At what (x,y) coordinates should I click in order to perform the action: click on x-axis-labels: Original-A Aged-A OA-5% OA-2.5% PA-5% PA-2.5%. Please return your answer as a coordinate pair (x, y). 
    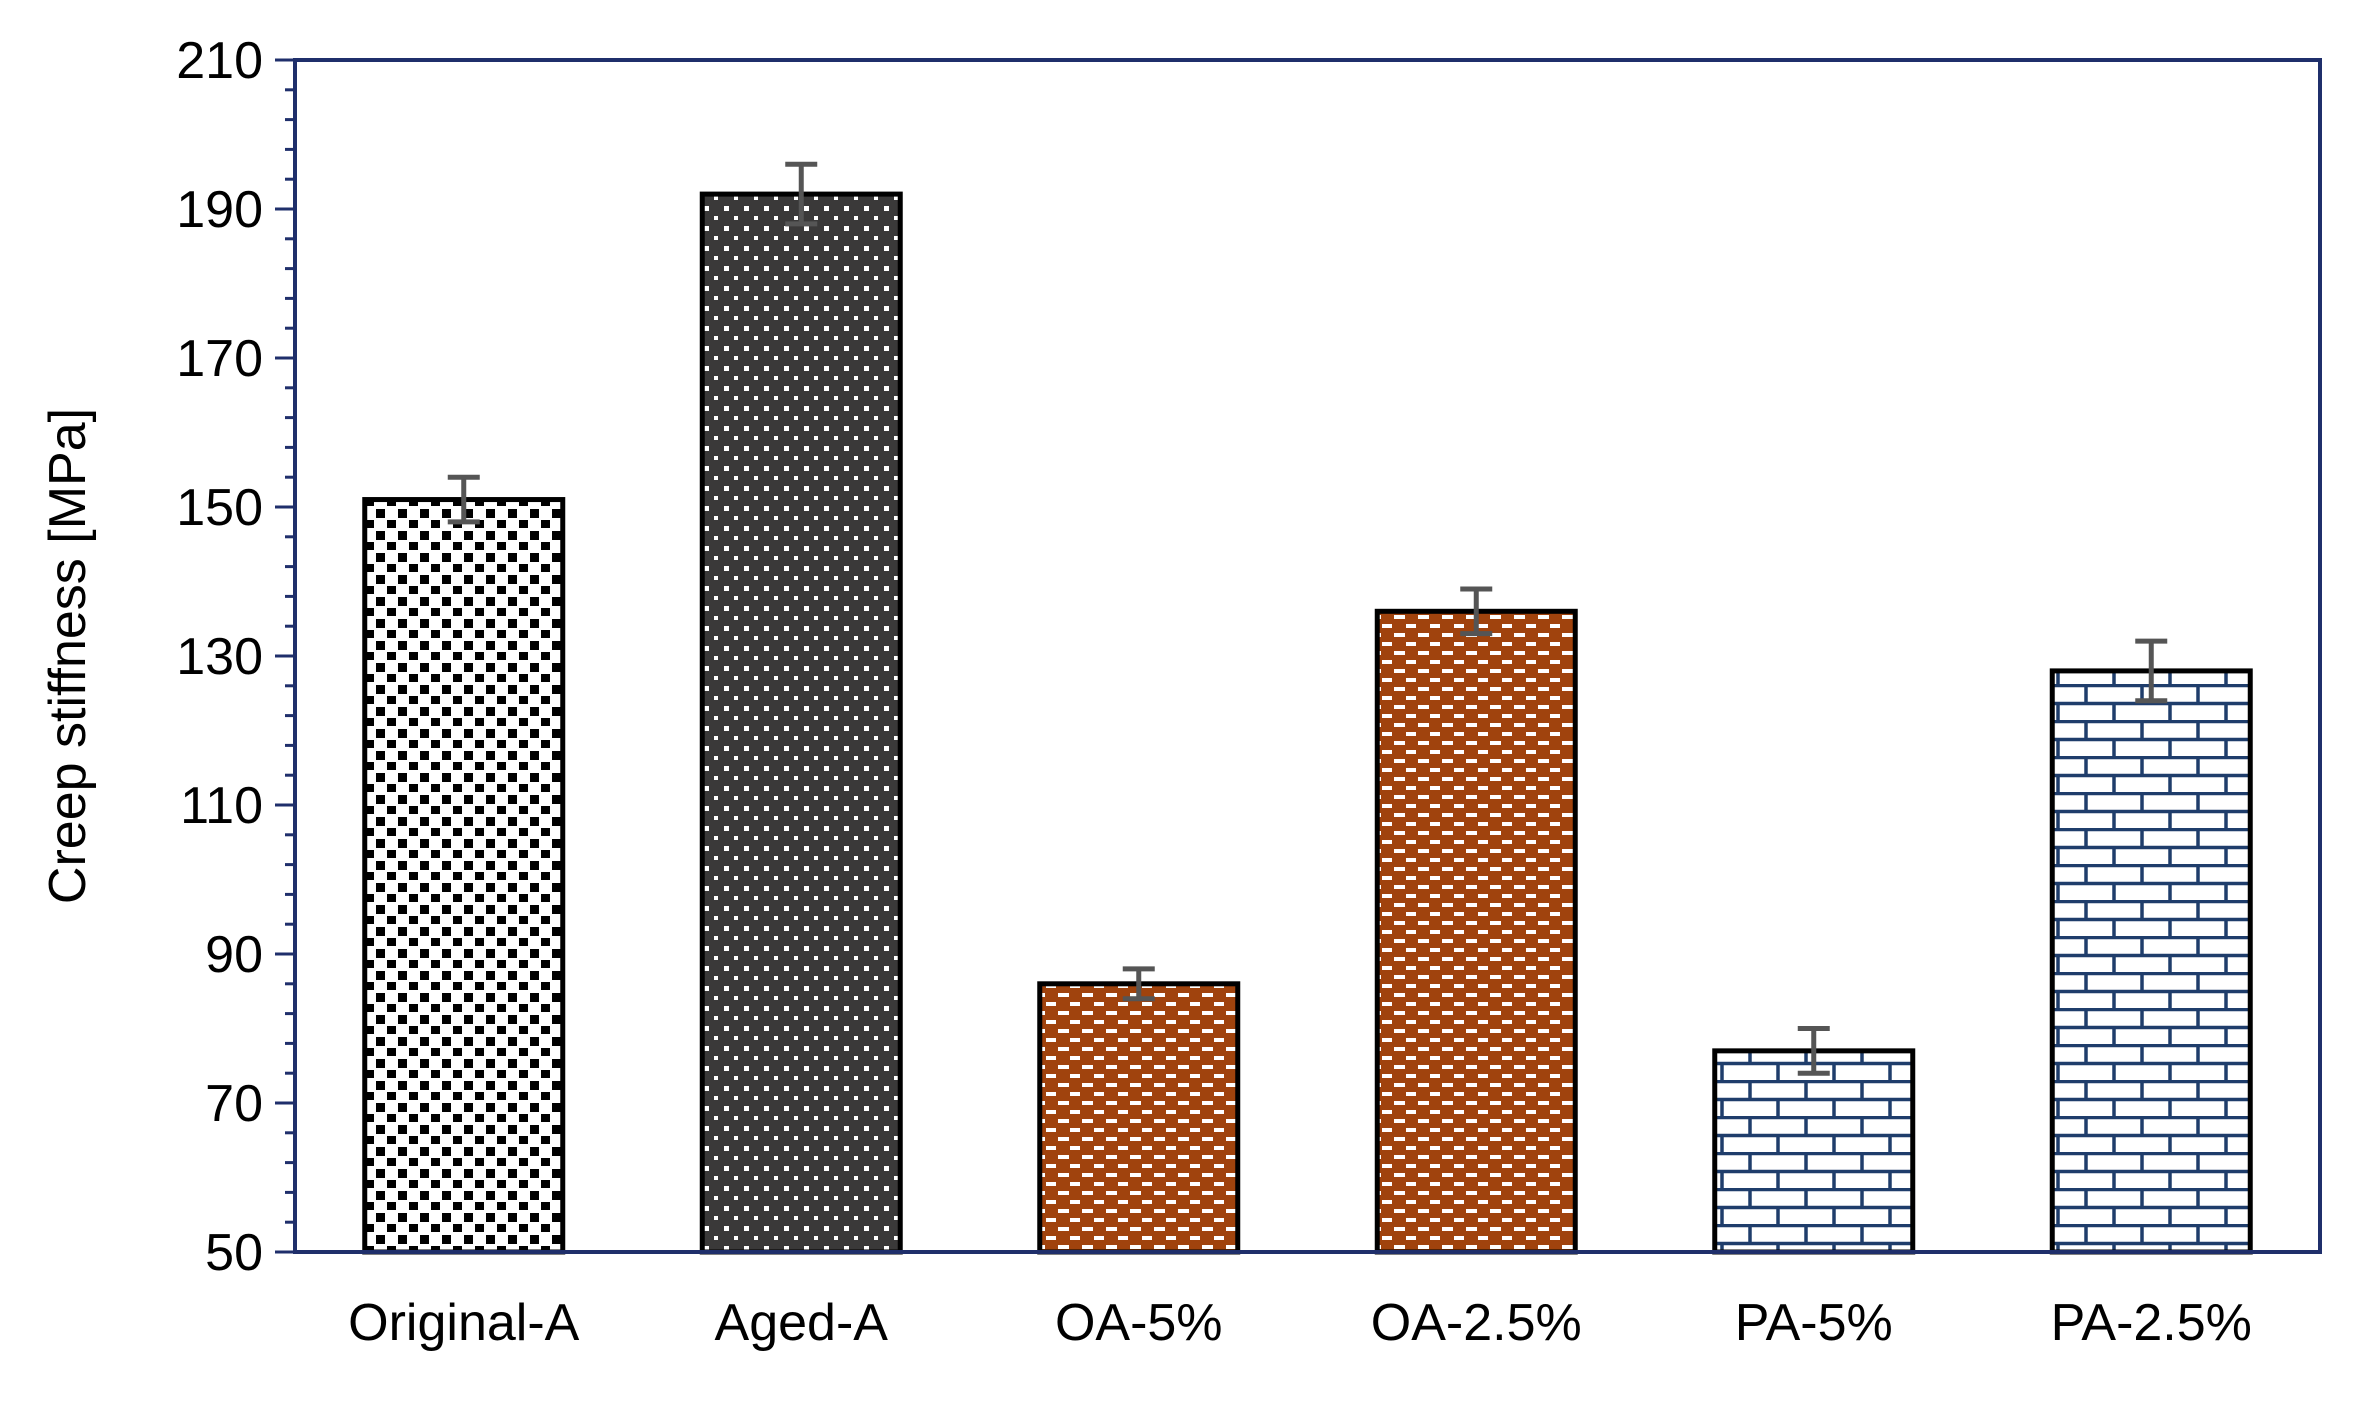
    Looking at the image, I should click on (1300, 1323).